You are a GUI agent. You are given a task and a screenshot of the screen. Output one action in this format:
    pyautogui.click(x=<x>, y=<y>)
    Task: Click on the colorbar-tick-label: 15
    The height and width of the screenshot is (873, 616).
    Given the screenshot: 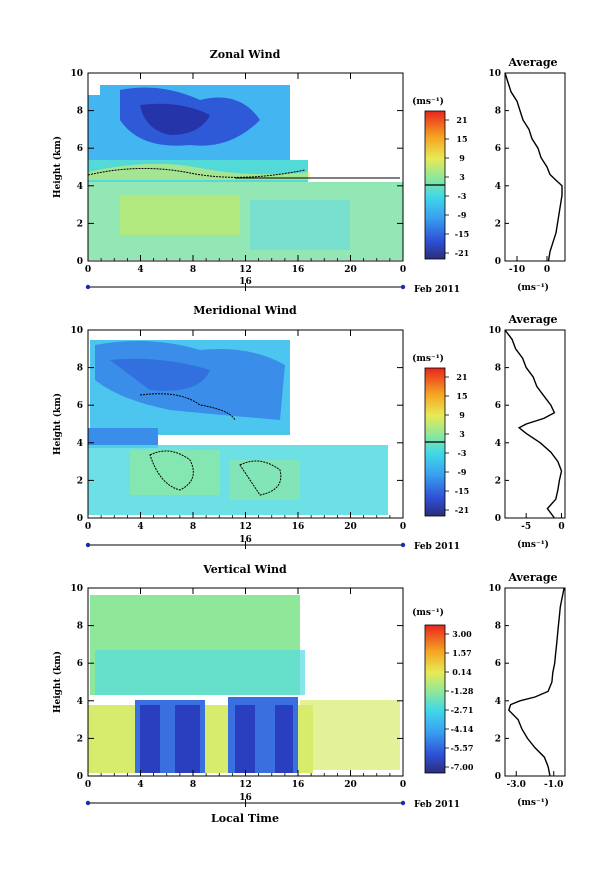 What is the action you would take?
    pyautogui.click(x=461, y=396)
    